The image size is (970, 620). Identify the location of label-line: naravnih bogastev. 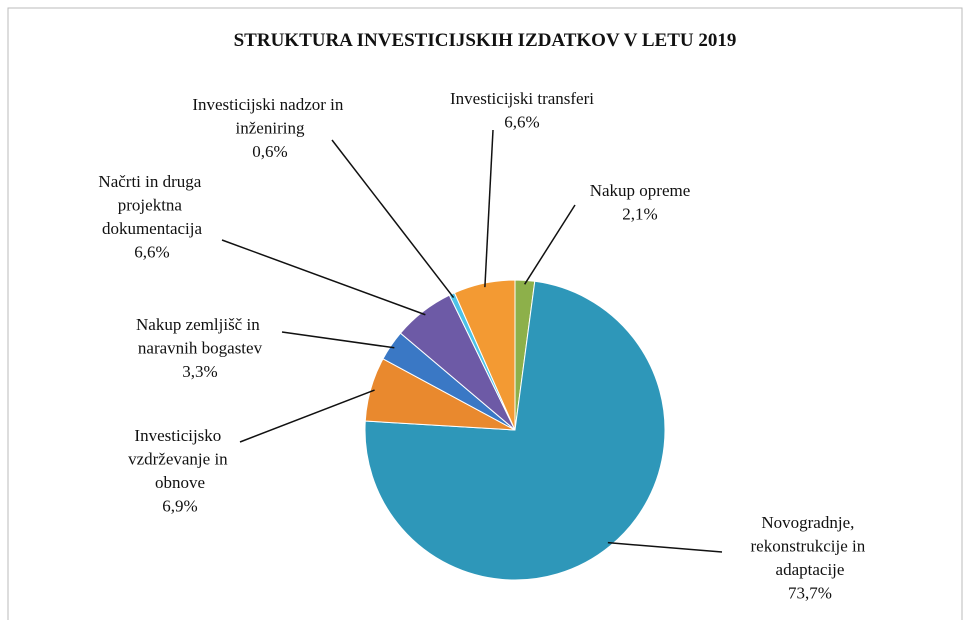
(200, 348).